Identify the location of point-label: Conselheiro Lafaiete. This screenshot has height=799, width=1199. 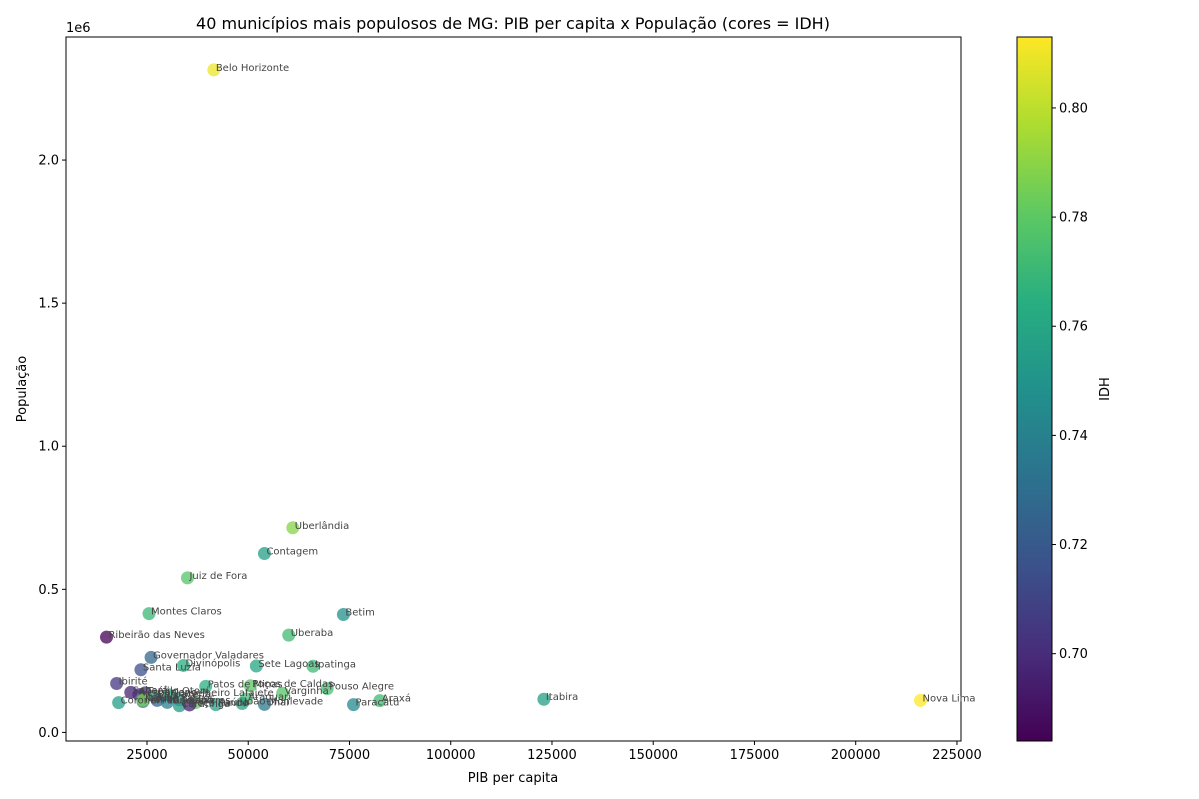
(222, 693).